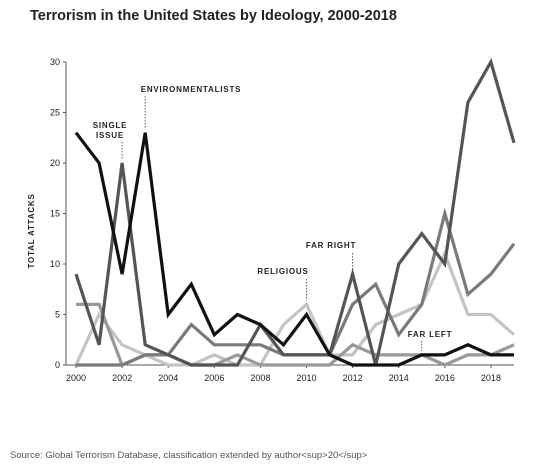 This screenshot has width=538, height=468. I want to click on y-tick-label: 5, so click(57, 315).